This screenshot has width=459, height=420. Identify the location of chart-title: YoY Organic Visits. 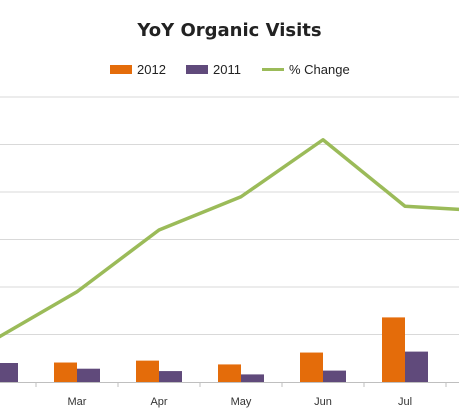
(229, 30).